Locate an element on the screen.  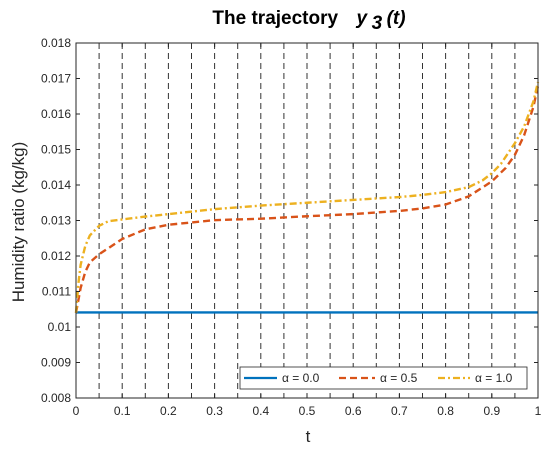
legend: α = 0.0 α = 0.5 α = 1.0 is located at coordinates (383, 378).